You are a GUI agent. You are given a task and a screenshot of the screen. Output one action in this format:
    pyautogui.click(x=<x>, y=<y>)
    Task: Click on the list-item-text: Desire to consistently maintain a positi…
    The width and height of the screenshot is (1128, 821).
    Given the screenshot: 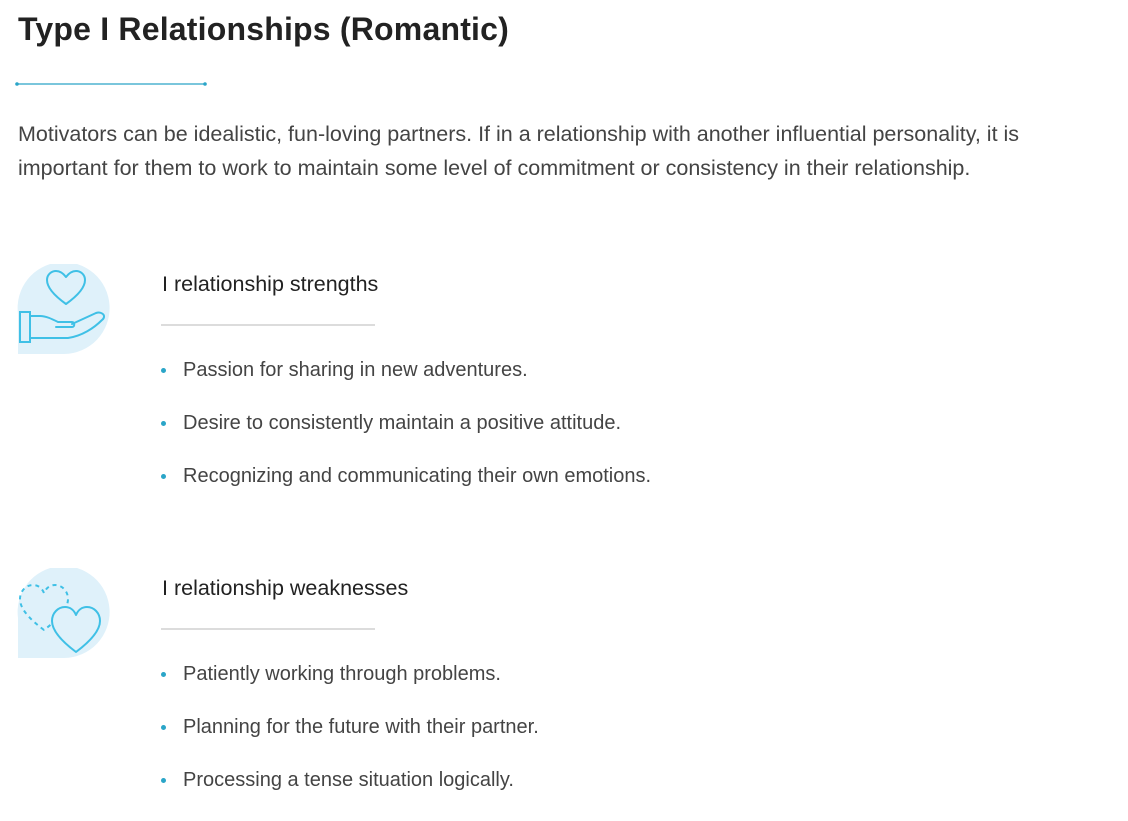 What is the action you would take?
    pyautogui.click(x=402, y=423)
    